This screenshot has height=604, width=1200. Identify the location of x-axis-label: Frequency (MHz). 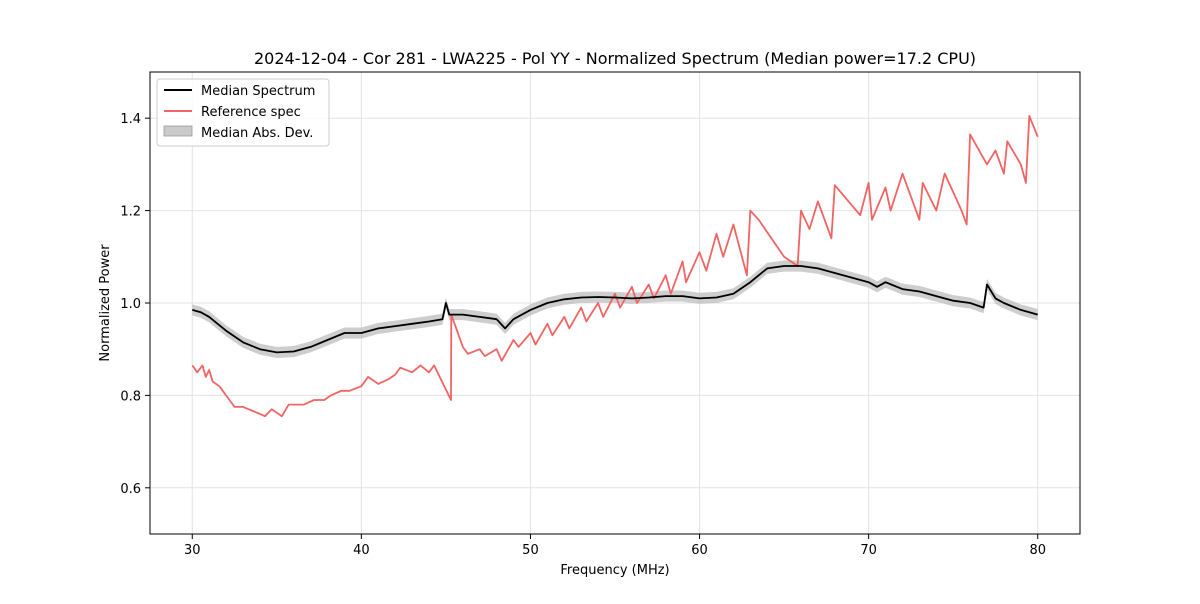
(614, 570).